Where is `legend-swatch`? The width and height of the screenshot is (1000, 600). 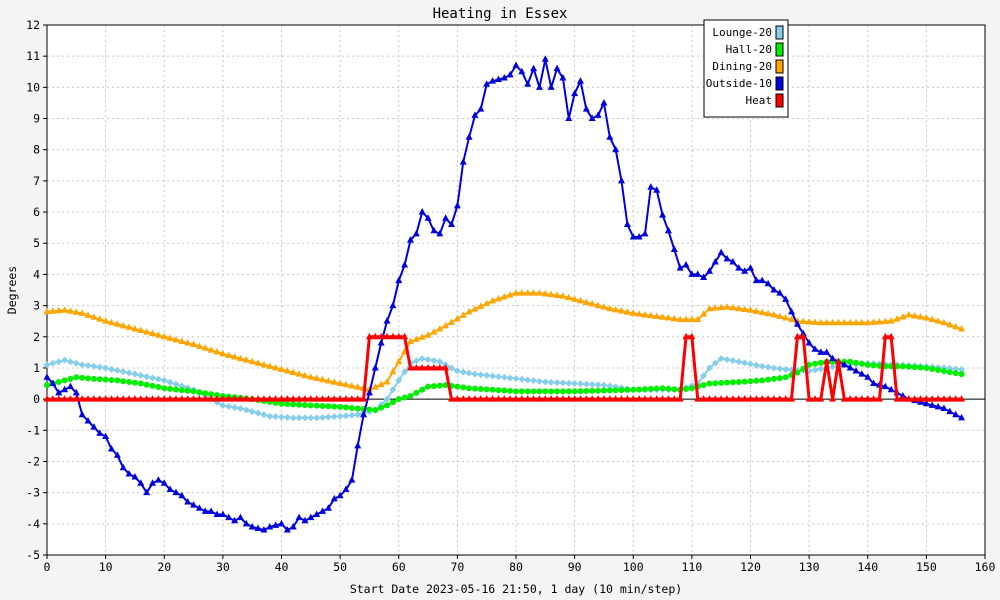 legend-swatch is located at coordinates (779, 32).